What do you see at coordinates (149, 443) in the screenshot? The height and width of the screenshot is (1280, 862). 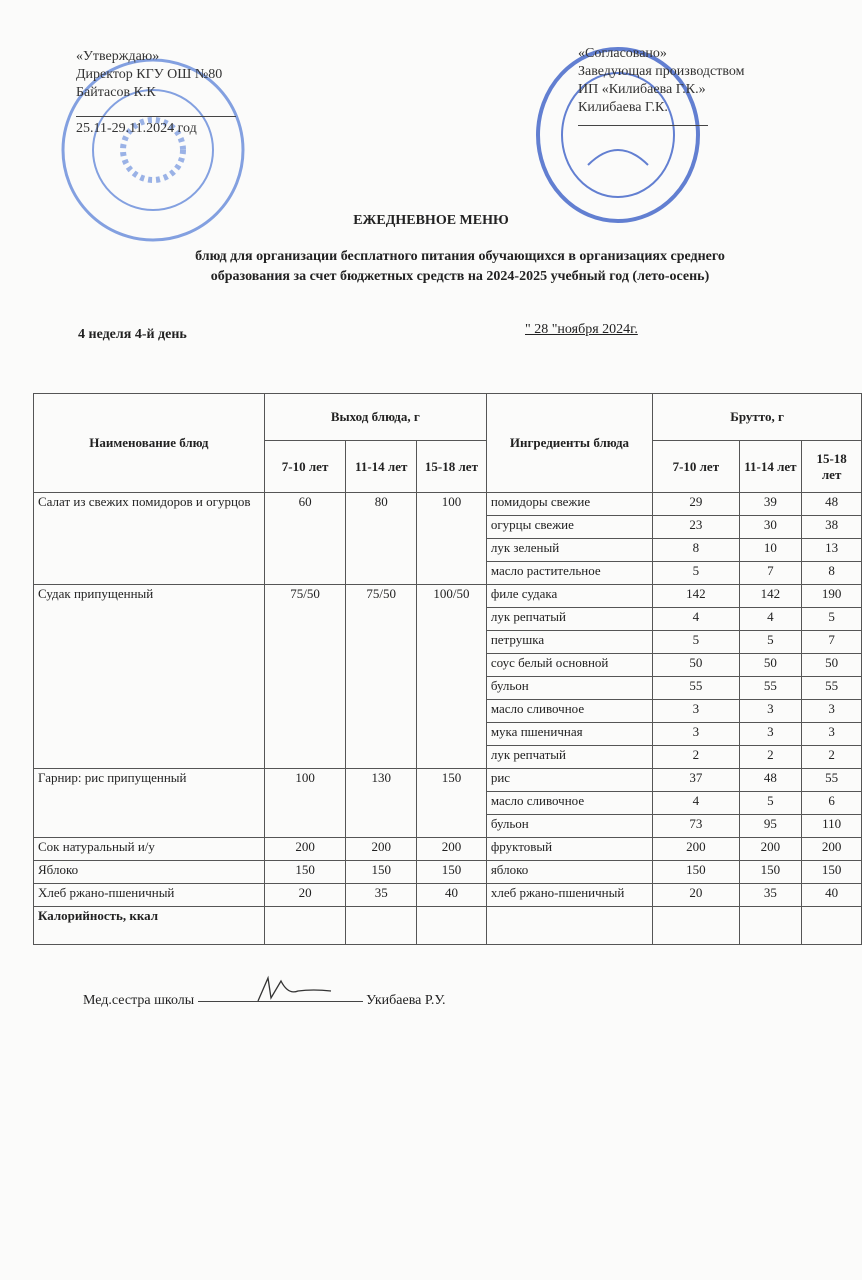 I see `header-dish-name: Наименование блюд` at bounding box center [149, 443].